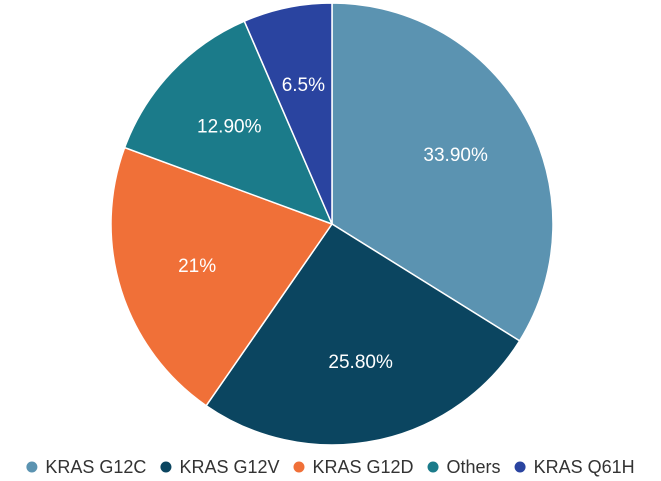 The image size is (661, 481). Describe the element at coordinates (288, 113) in the screenshot. I see `pie-slice-kras-q61h` at that location.